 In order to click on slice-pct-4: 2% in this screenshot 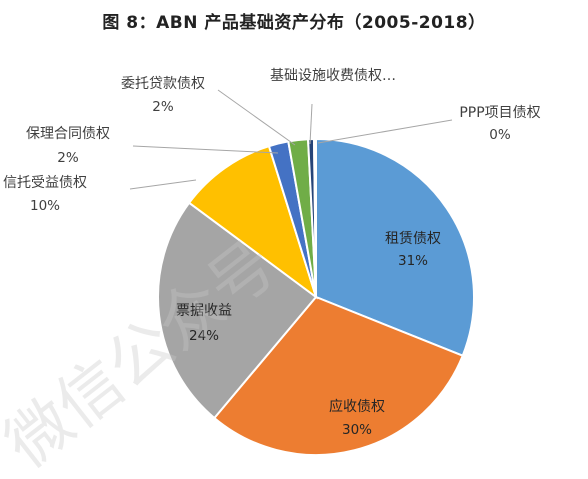, I will do `click(68, 158)`.